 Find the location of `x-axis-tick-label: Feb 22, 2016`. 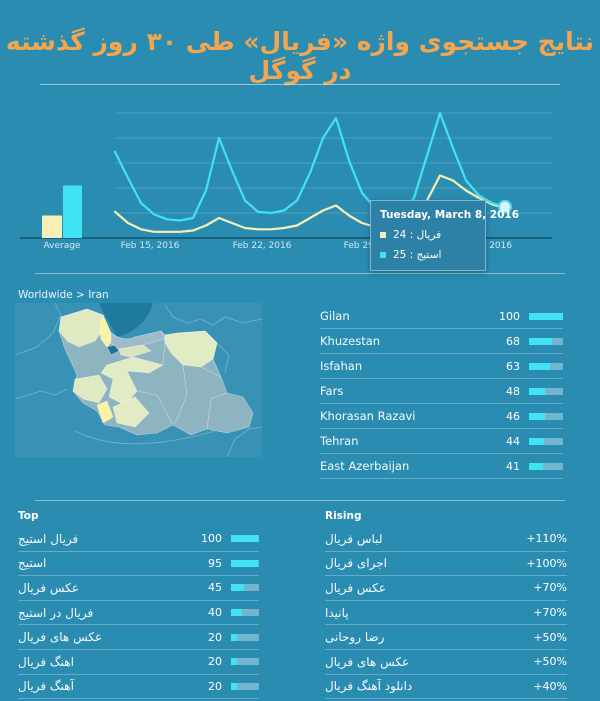

x-axis-tick-label: Feb 22, 2016 is located at coordinates (262, 246).